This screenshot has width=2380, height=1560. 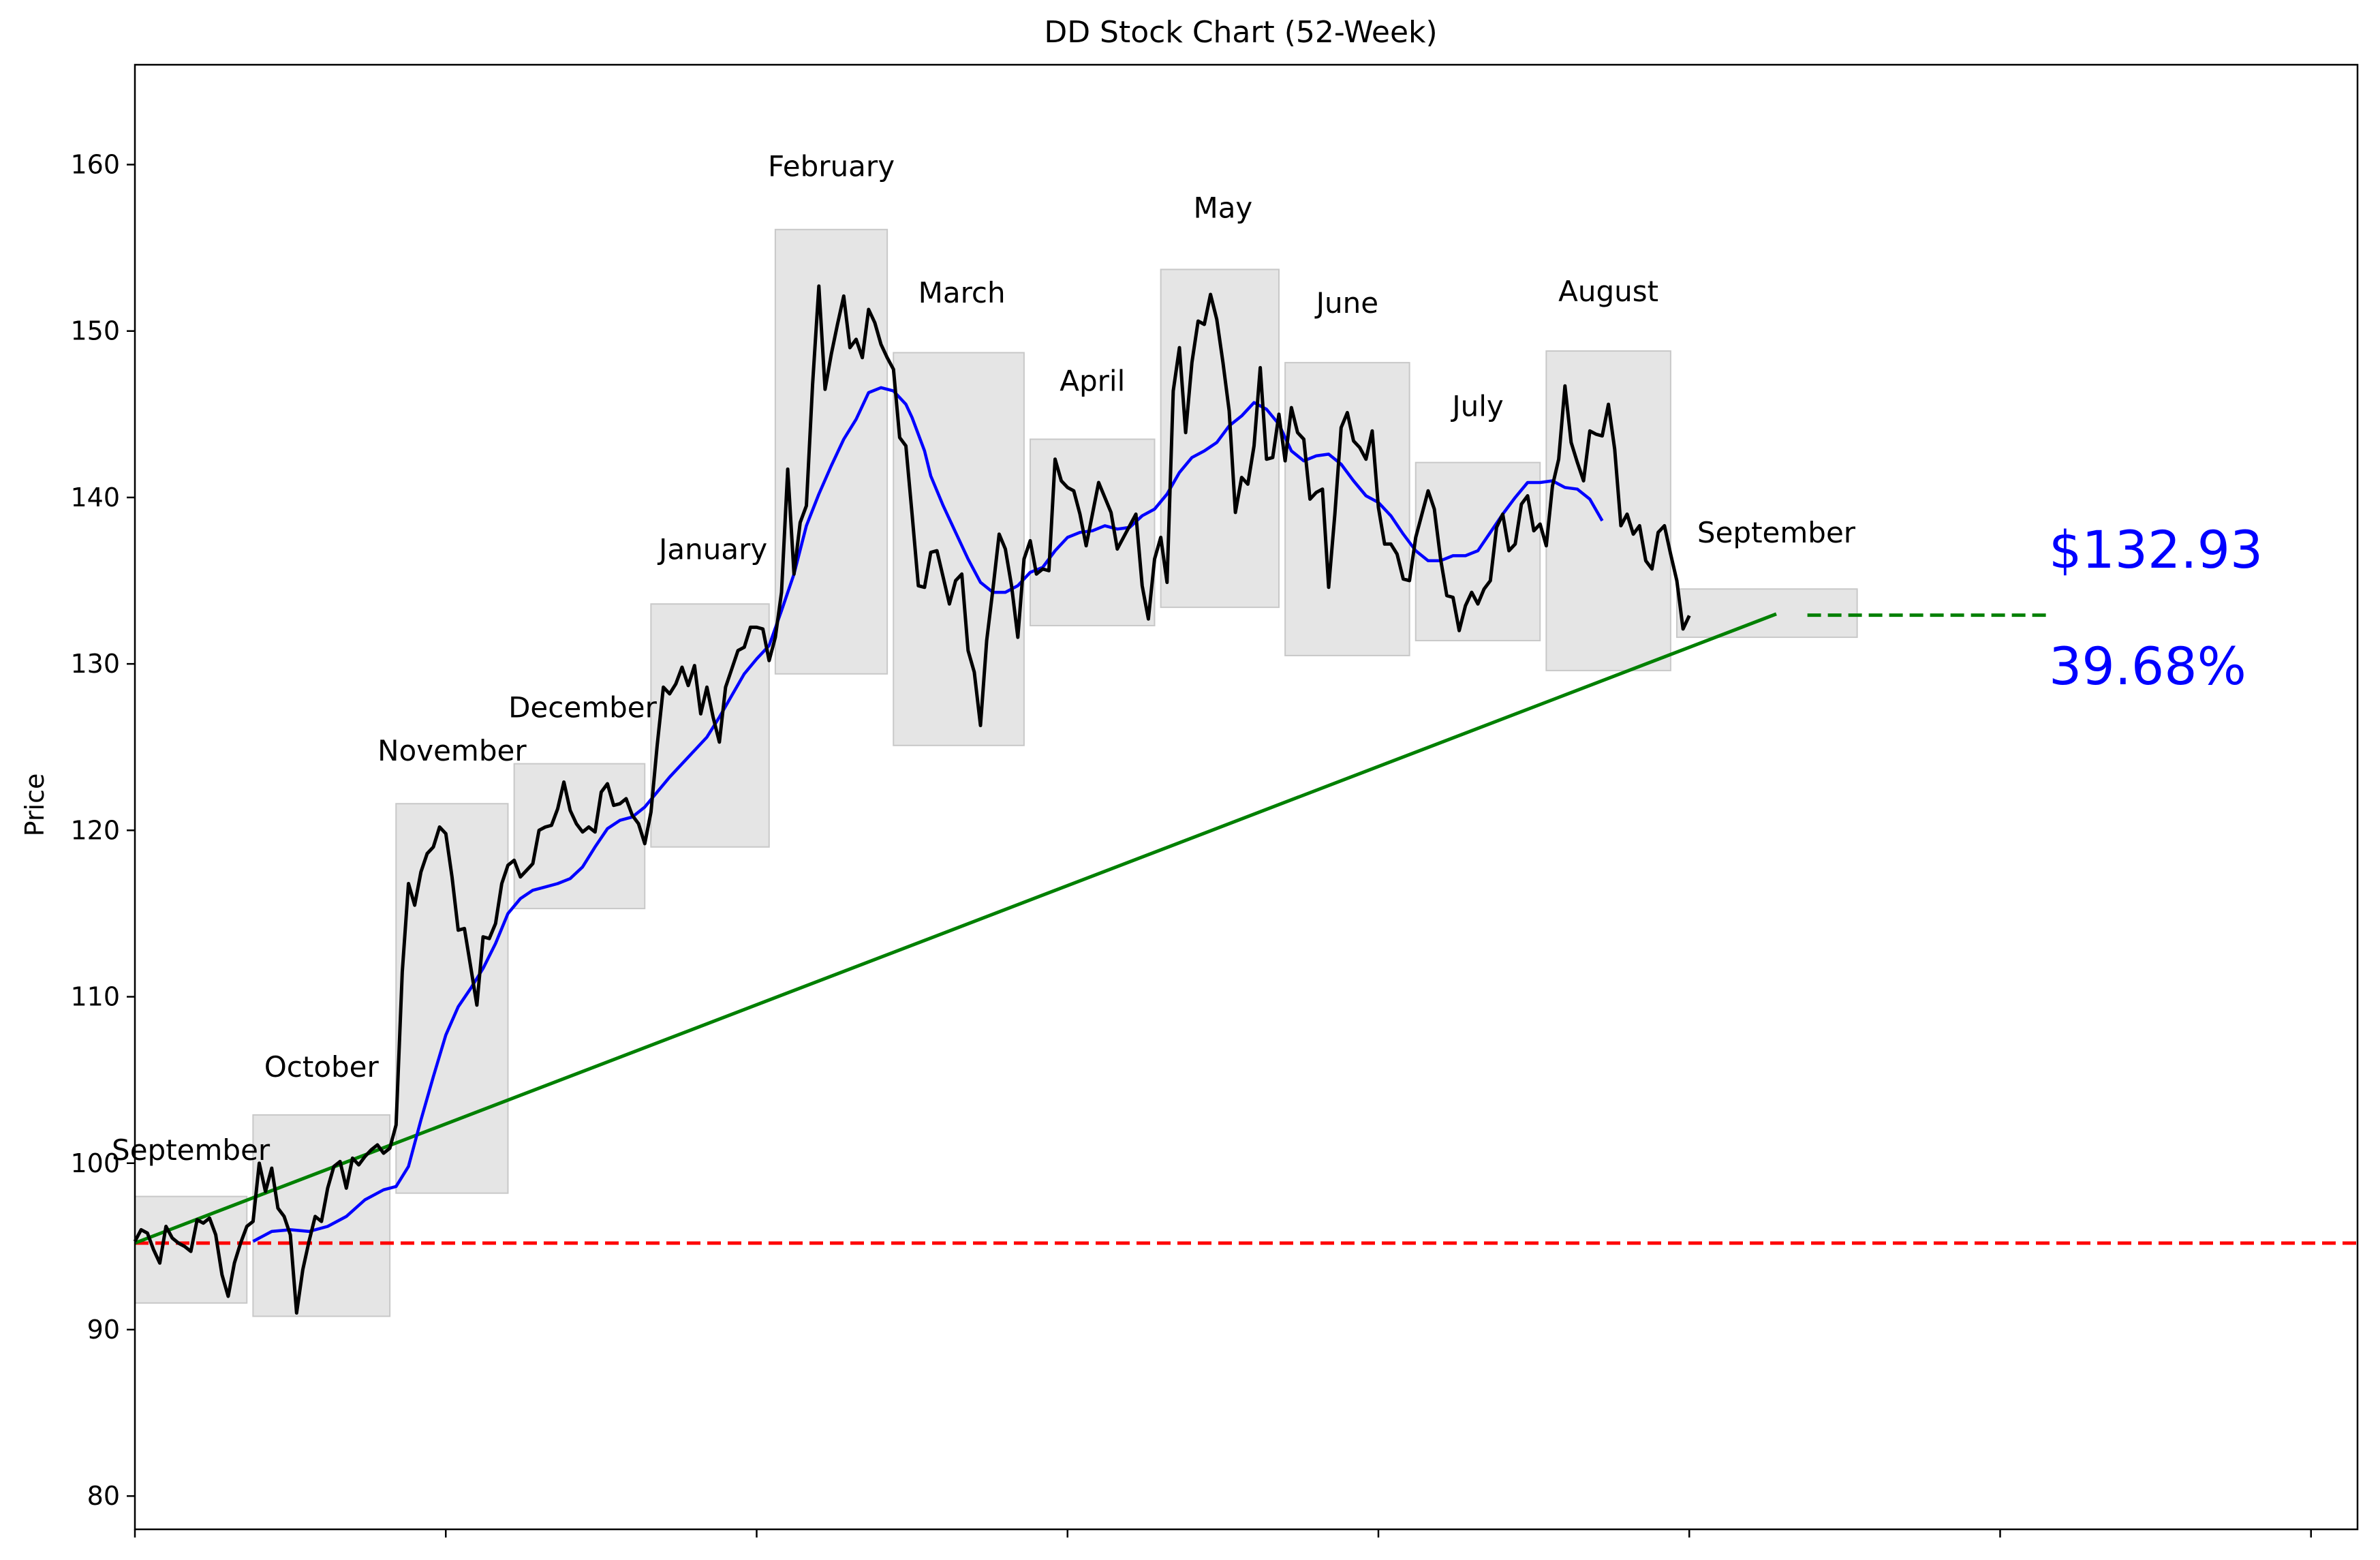 I want to click on month-label: June, so click(x=1346, y=303).